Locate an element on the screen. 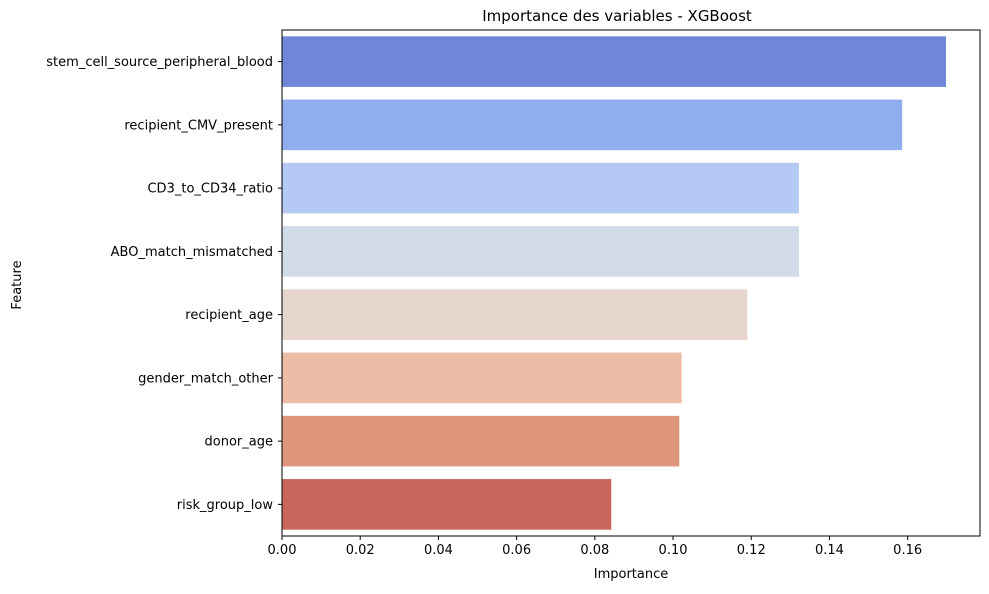 This screenshot has height=594, width=989. y-tick-label: gender_match_other is located at coordinates (205, 378).